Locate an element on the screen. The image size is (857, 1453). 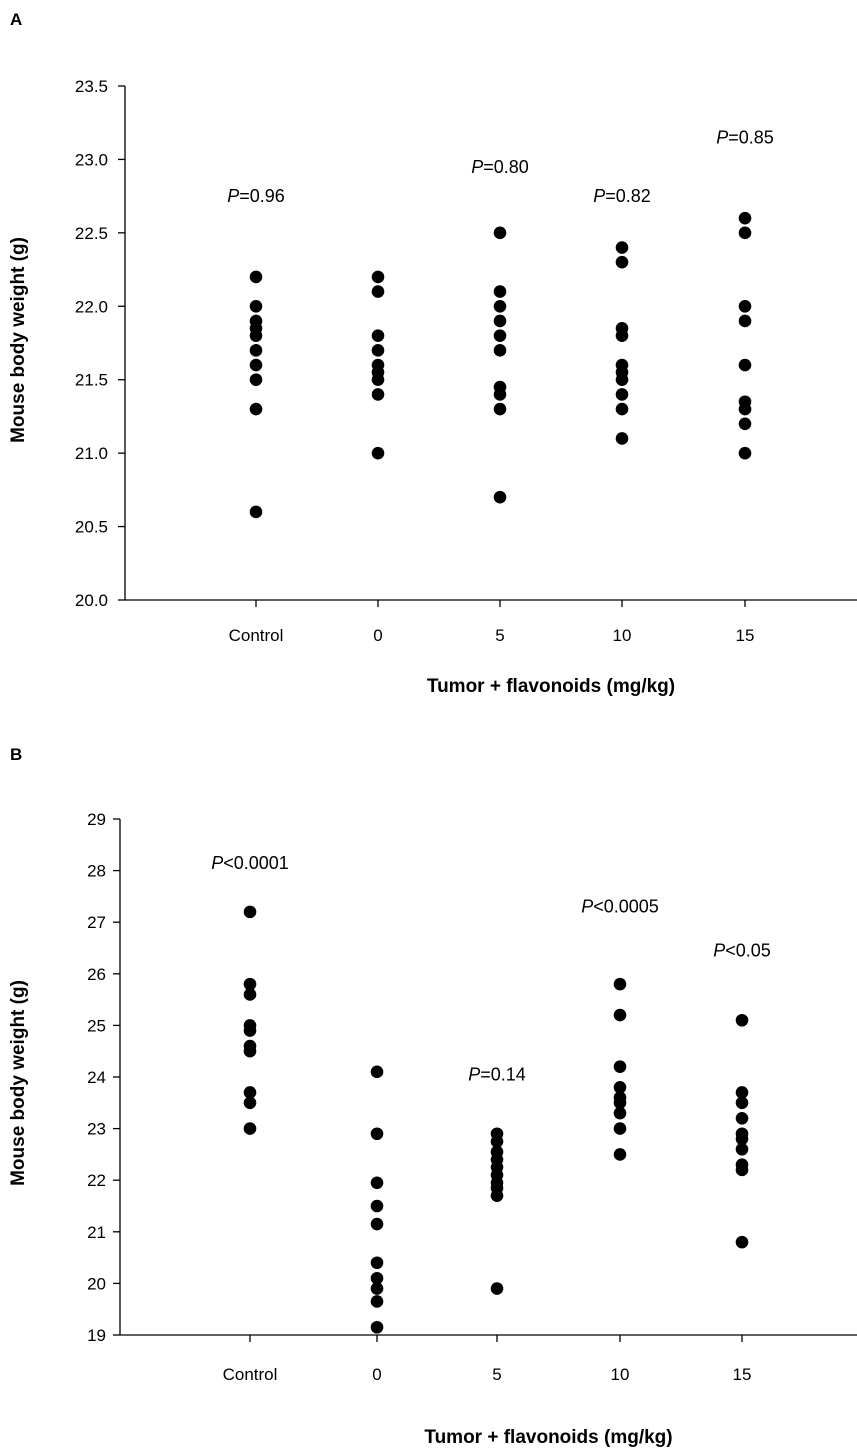
y-tick-label-a: 21.0 is located at coordinates (91, 453).